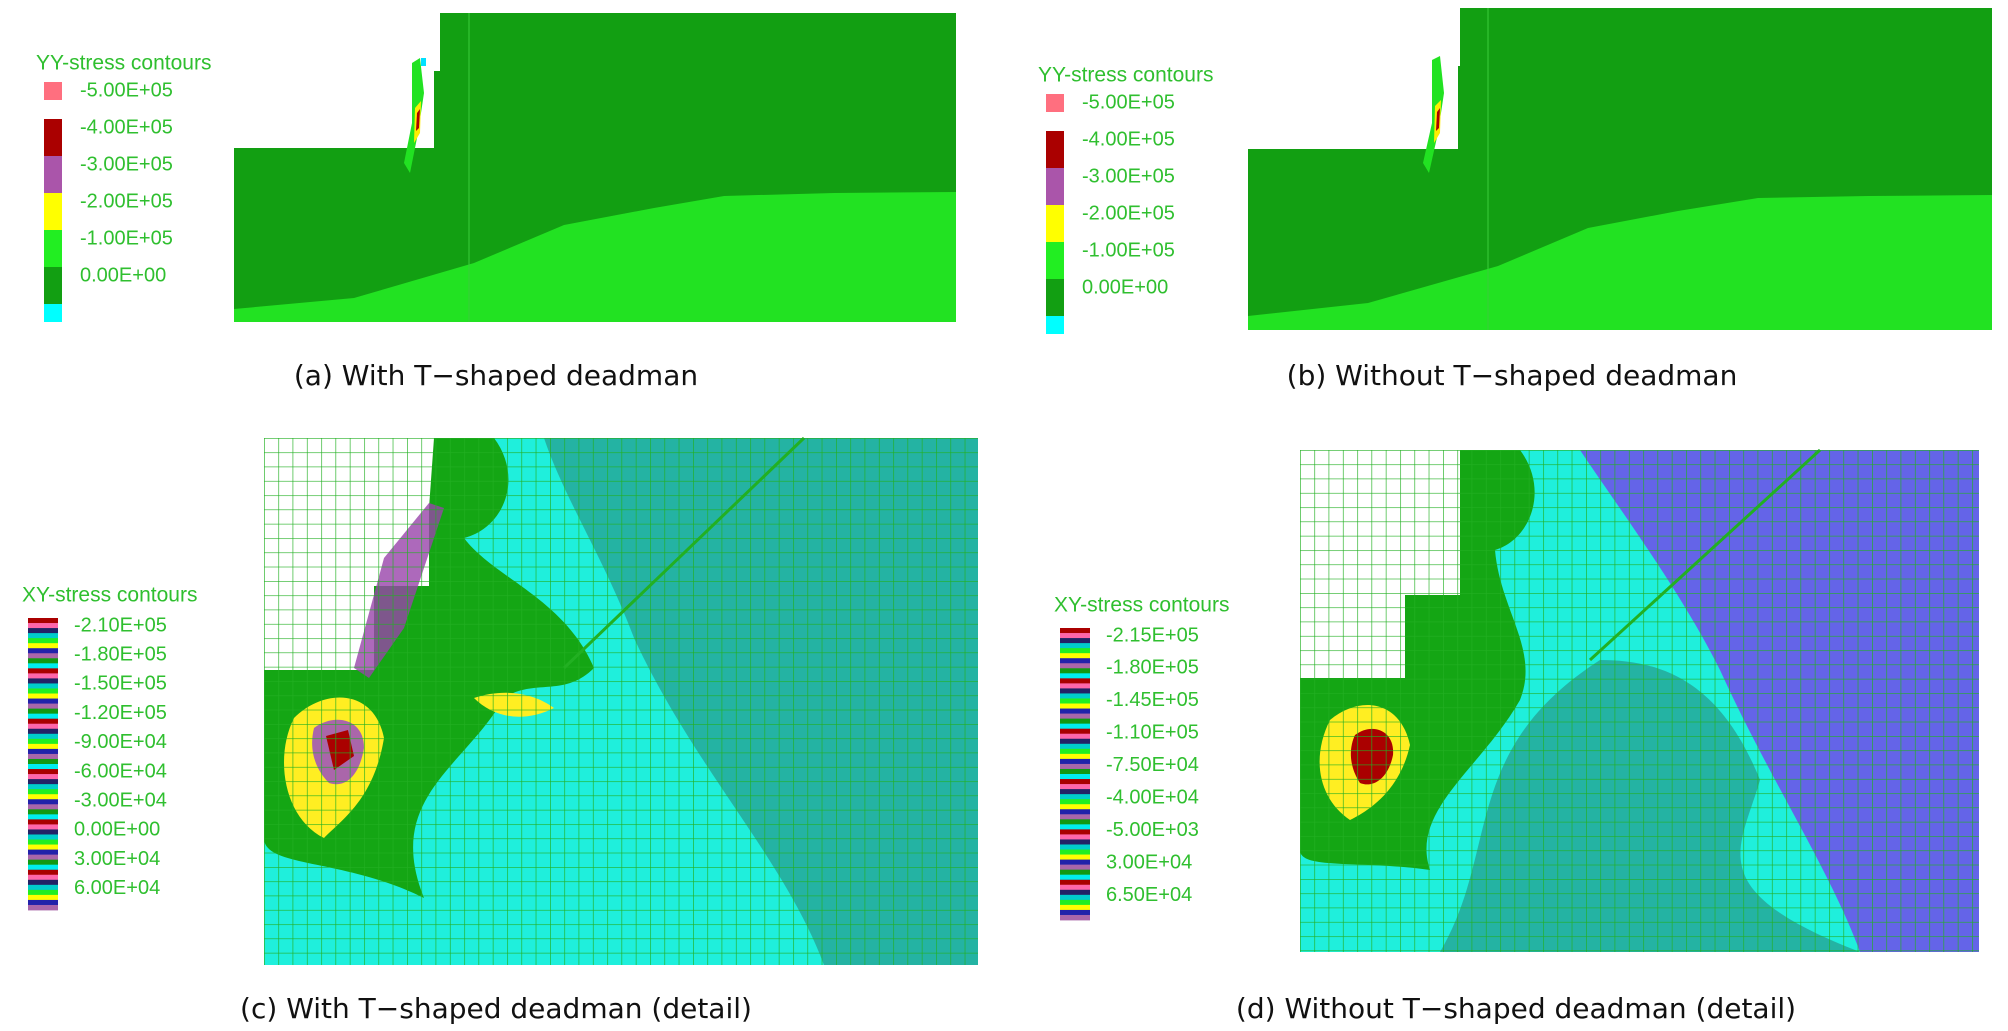 This screenshot has height=1031, width=2008. I want to click on caption: (a) With T−shaped deadman, so click(496, 375).